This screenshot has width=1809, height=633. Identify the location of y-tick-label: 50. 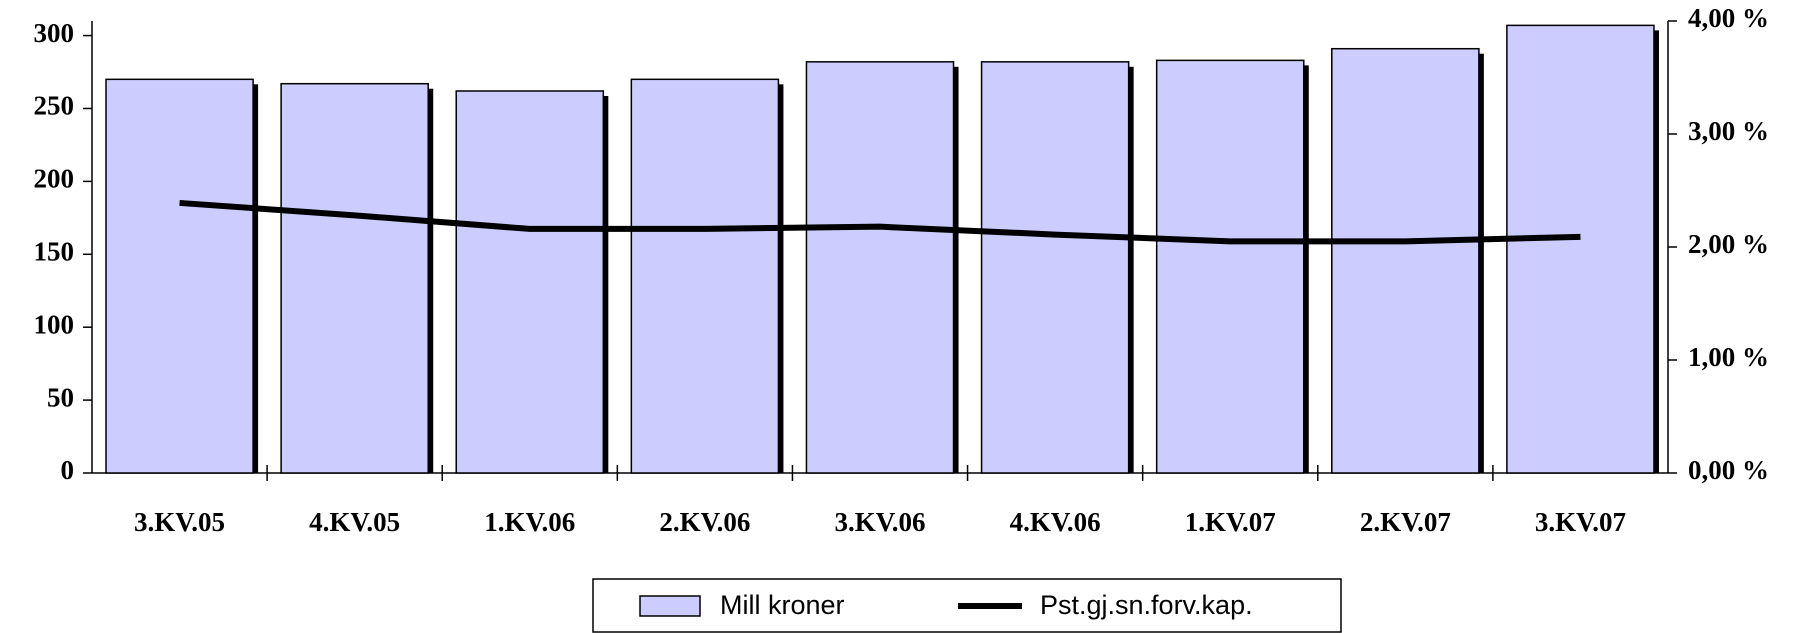
(60, 397).